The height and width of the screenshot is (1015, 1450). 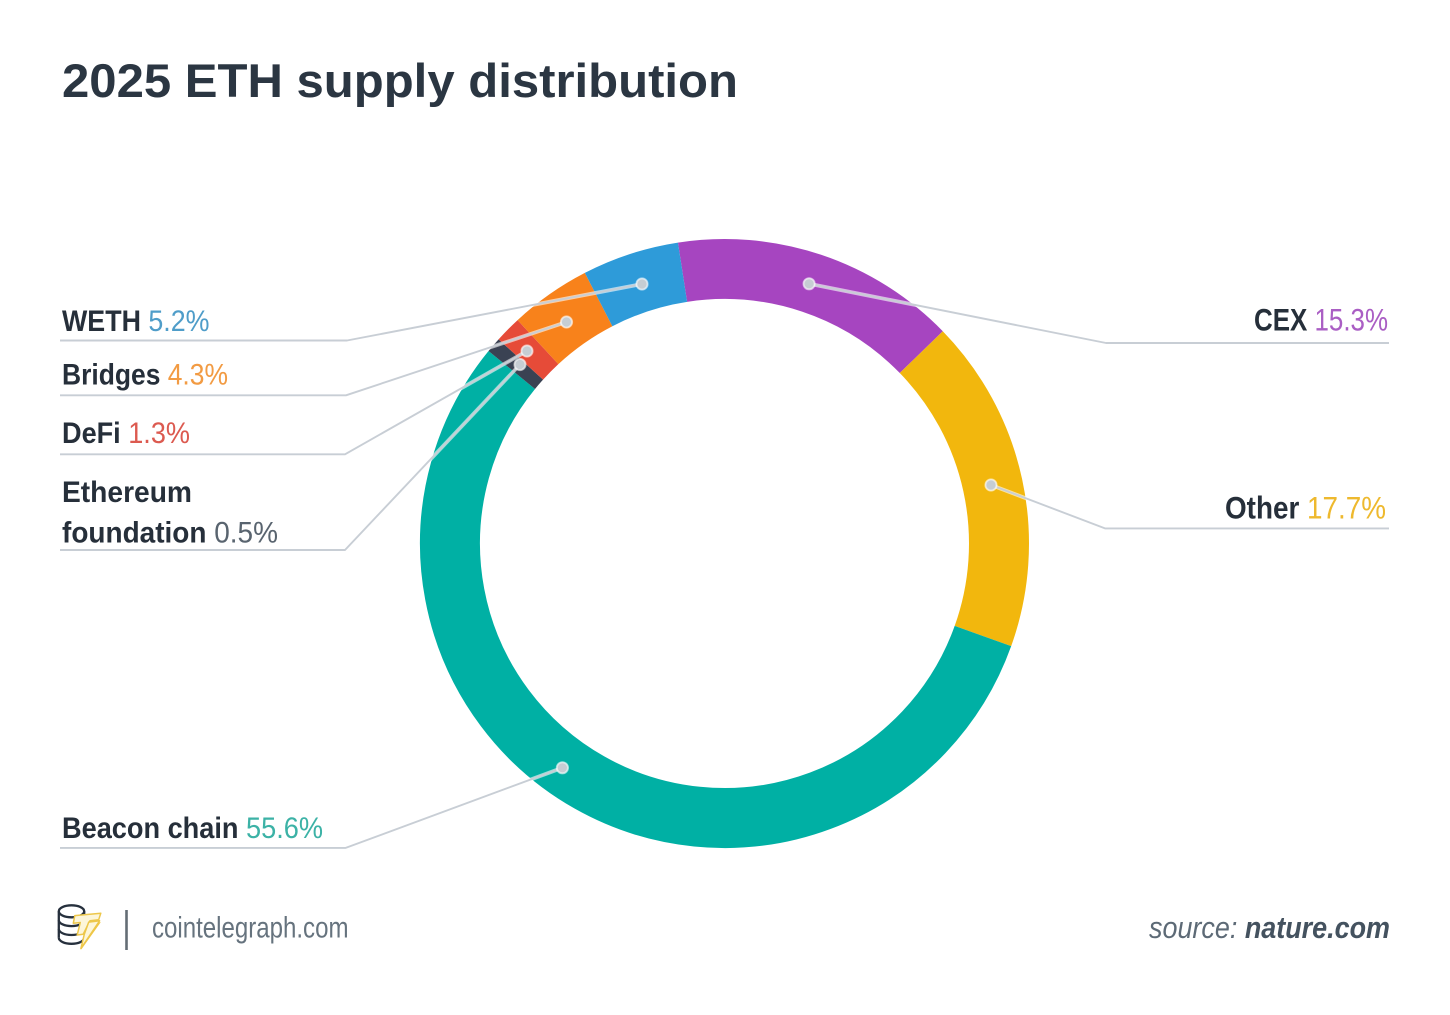 What do you see at coordinates (136, 321) in the screenshot?
I see `svg-text: WETH 5.2%` at bounding box center [136, 321].